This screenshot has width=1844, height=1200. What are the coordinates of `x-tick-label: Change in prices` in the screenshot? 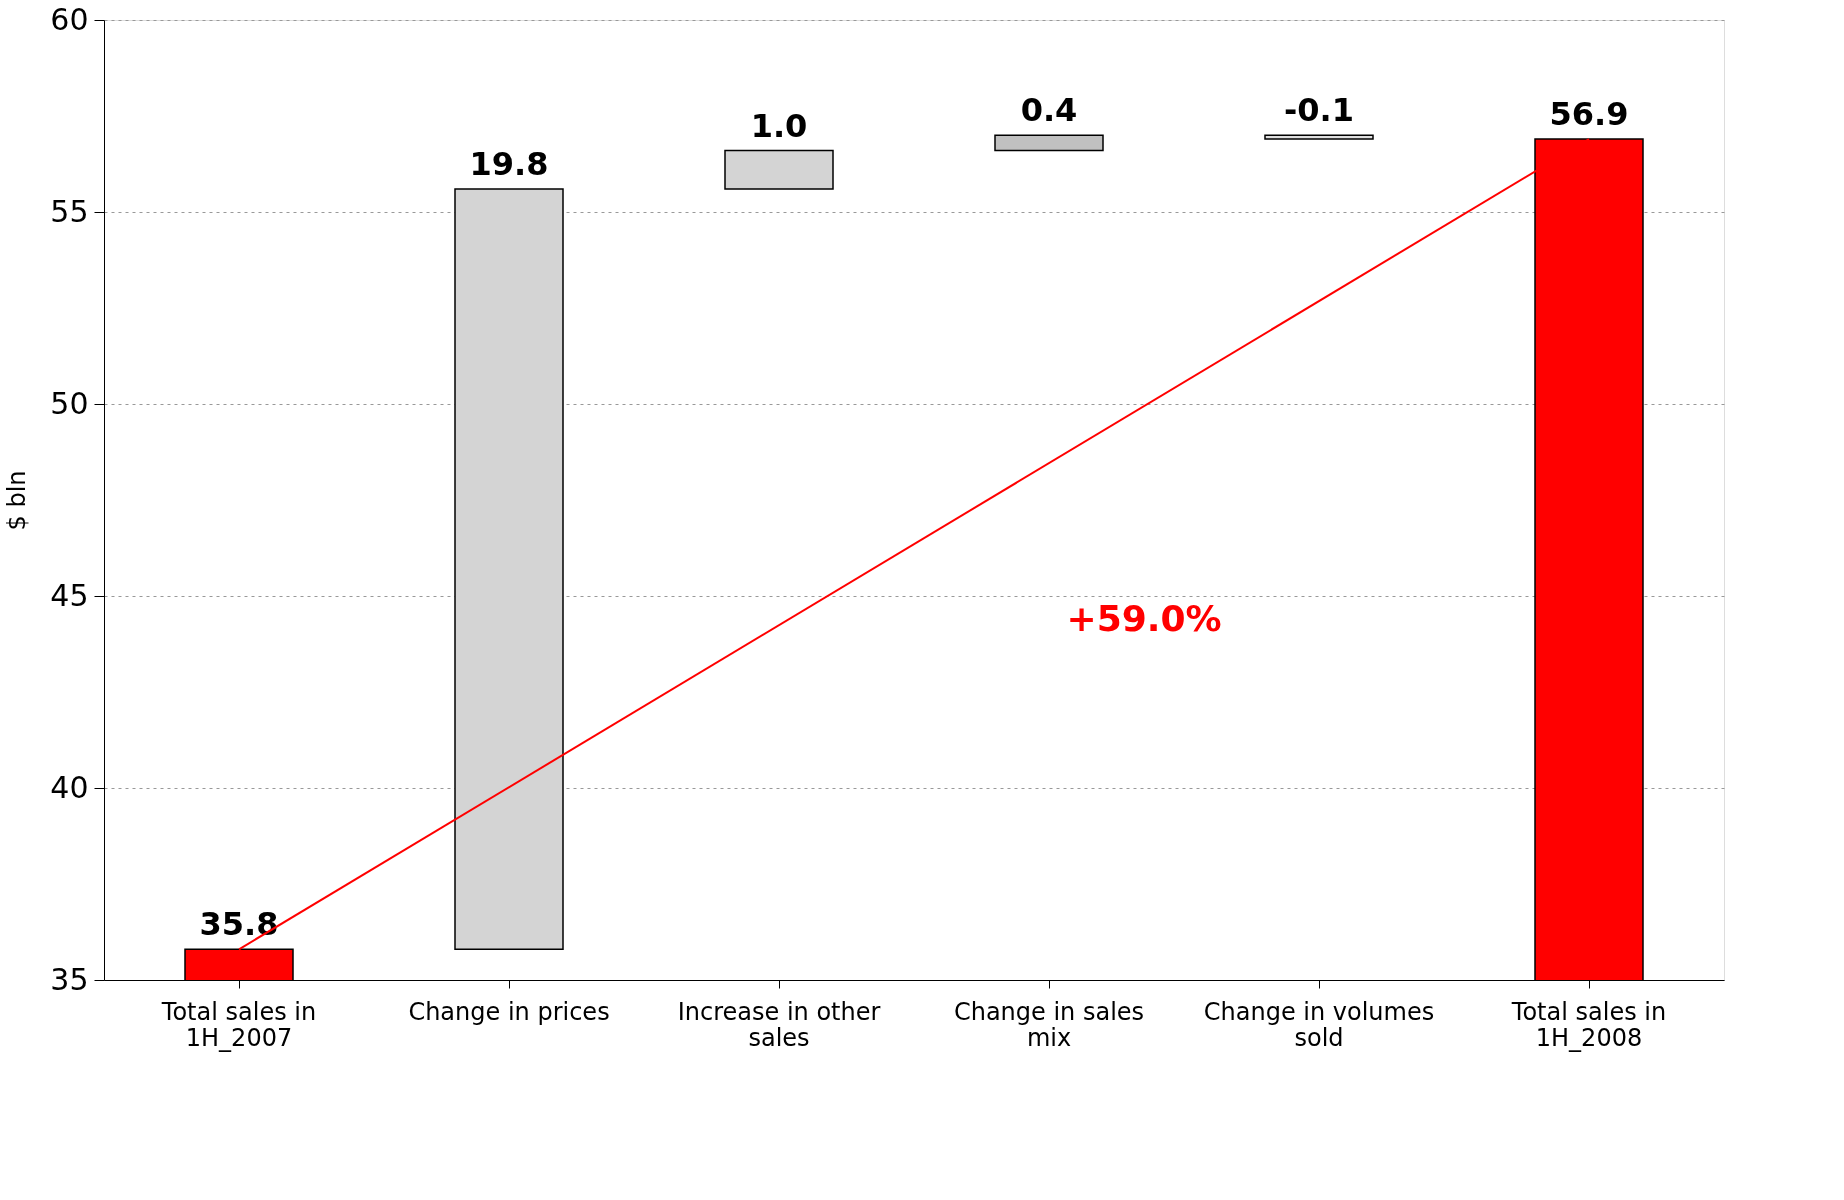 It's located at (509, 1011).